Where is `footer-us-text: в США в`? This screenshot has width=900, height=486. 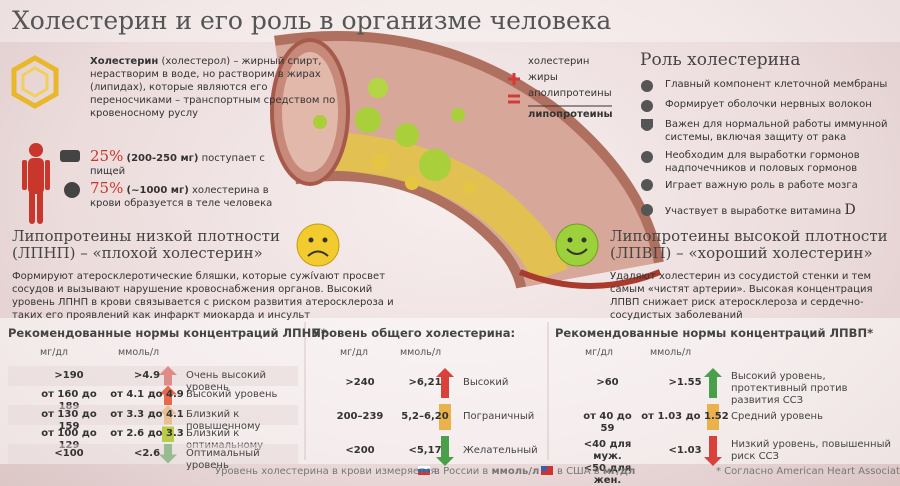 footer-us-text: в США в is located at coordinates (578, 471).